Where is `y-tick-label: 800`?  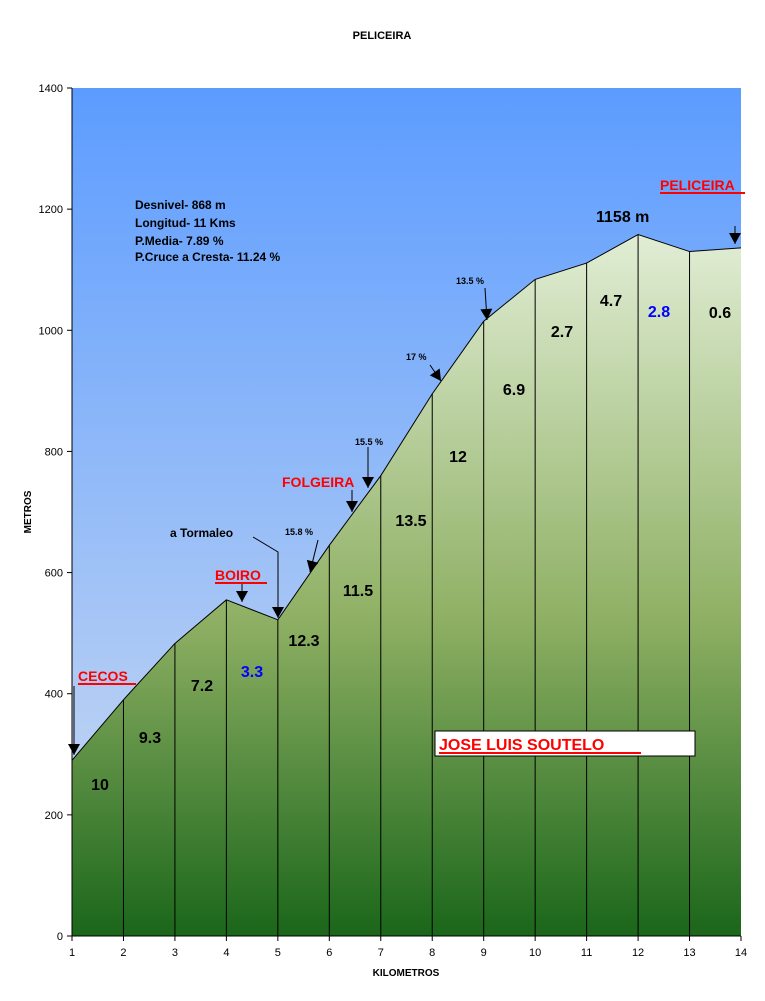
y-tick-label: 800 is located at coordinates (54, 452).